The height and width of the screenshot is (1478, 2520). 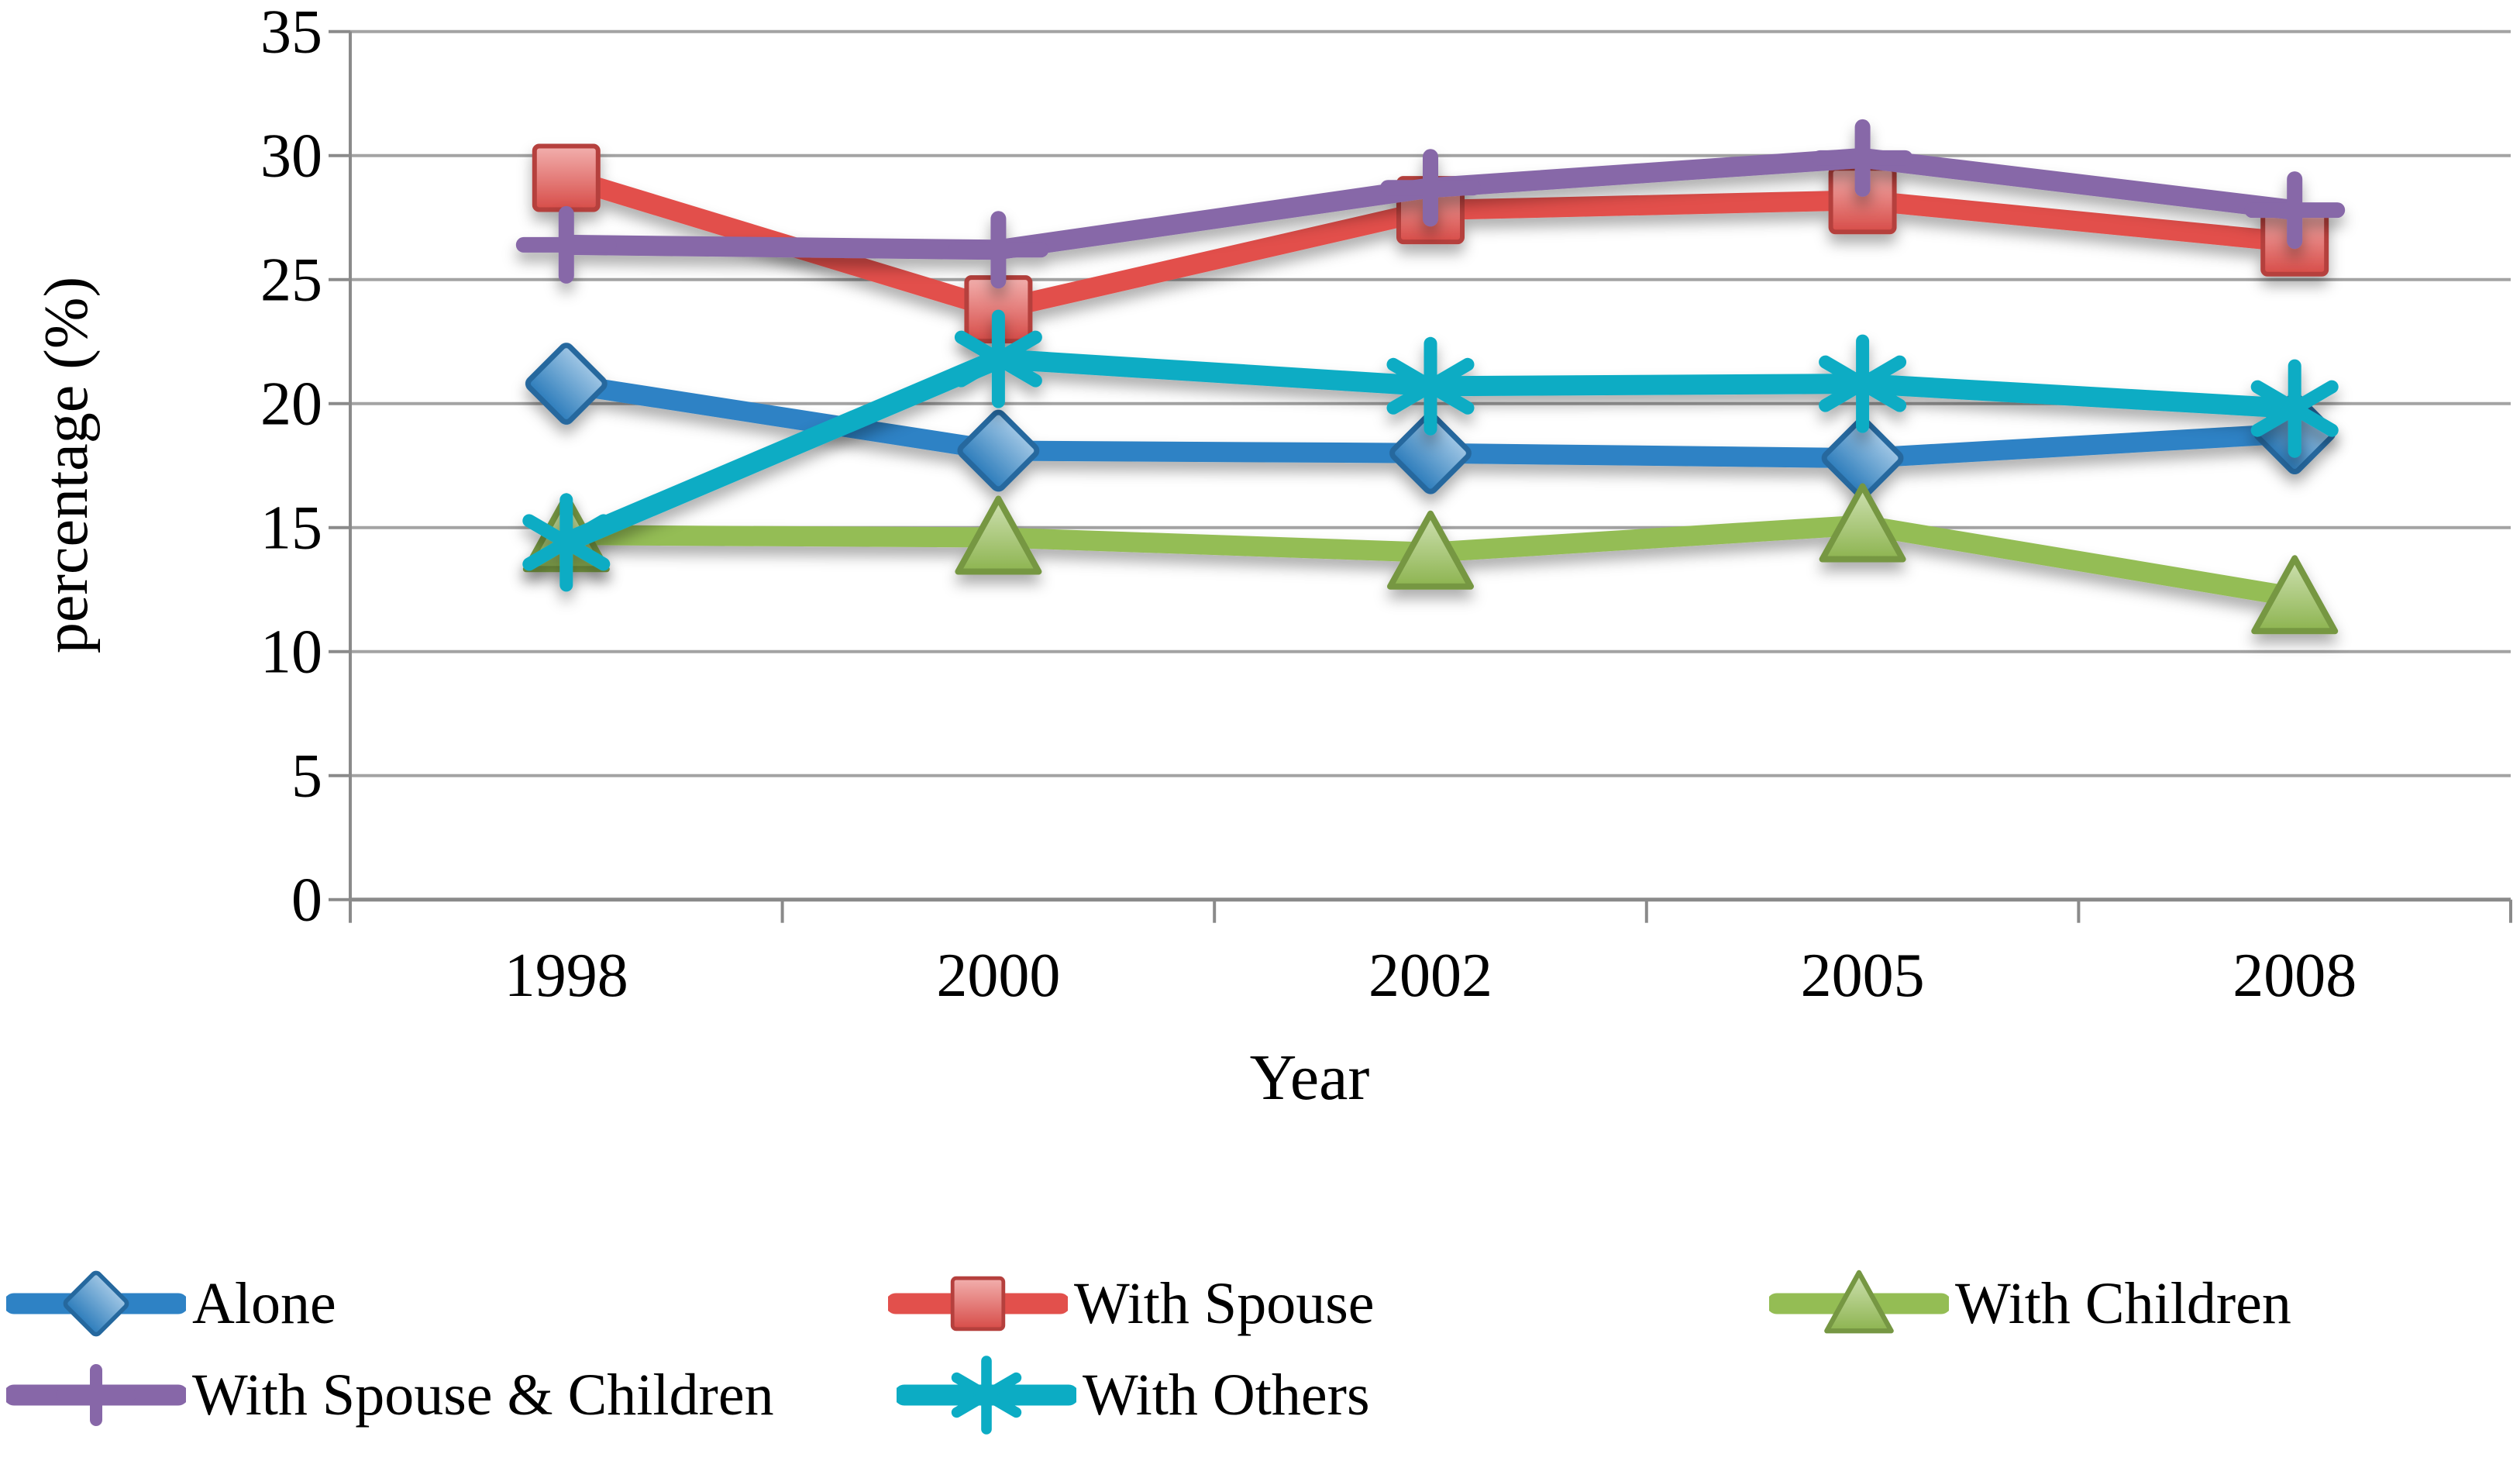 I want to click on marker-with-children-2005, so click(x=1863, y=523).